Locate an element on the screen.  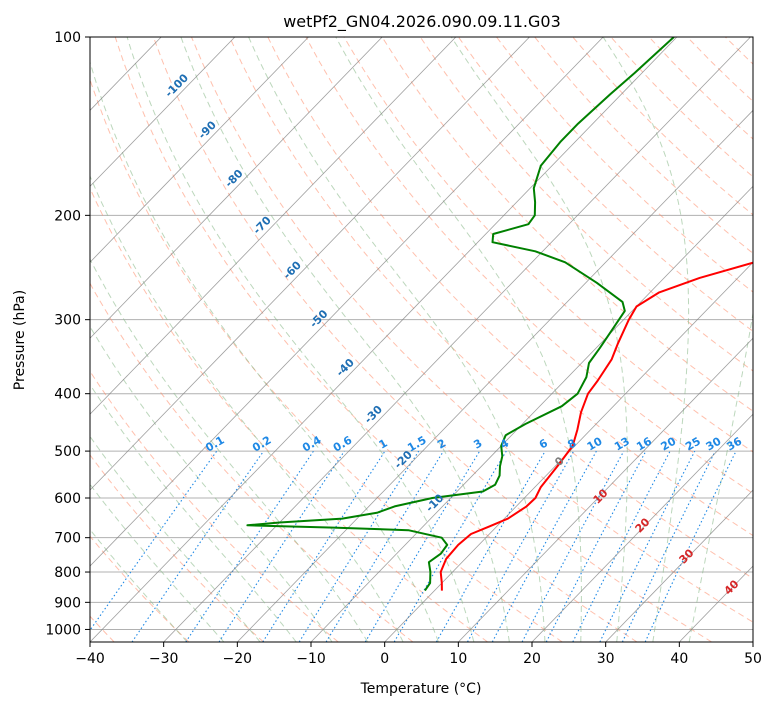
y-tick-label: 700 is located at coordinates (67, 539).